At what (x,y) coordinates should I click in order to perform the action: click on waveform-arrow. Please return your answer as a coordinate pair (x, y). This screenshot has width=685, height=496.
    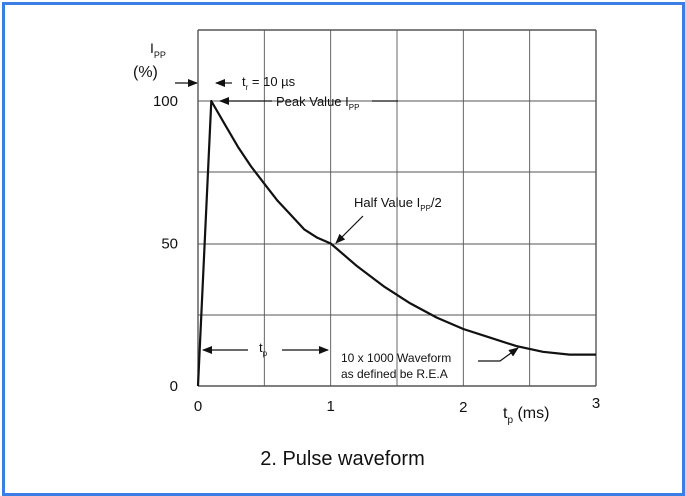
    Looking at the image, I should click on (498, 354).